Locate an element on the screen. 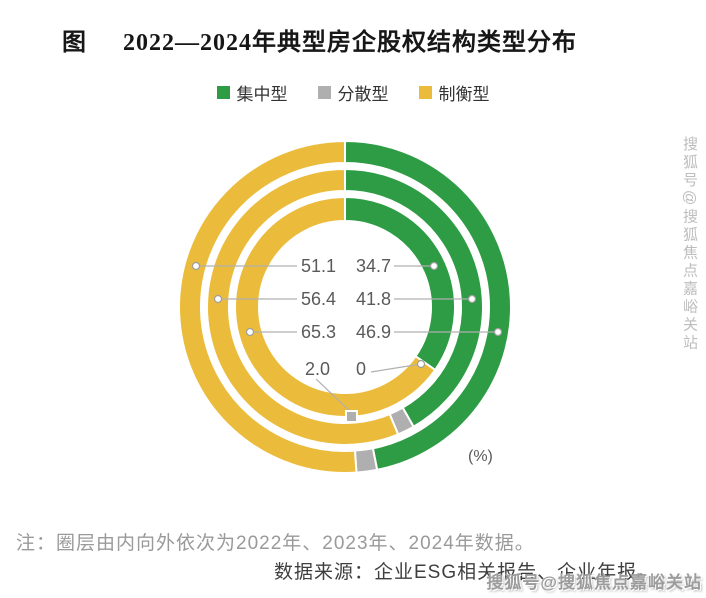 This screenshot has width=706, height=598. dispersed-marker-icon is located at coordinates (351, 416).